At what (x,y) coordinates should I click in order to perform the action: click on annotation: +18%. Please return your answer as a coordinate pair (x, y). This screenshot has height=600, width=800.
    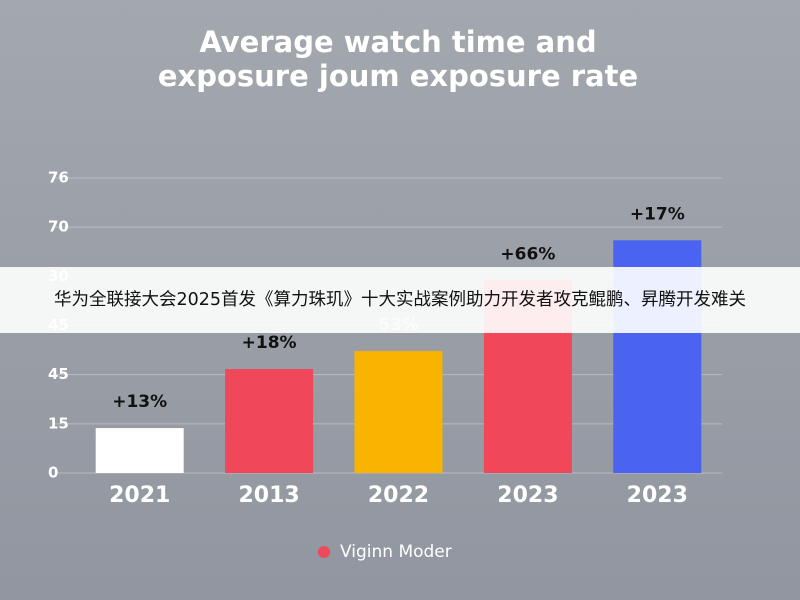
    Looking at the image, I should click on (269, 343).